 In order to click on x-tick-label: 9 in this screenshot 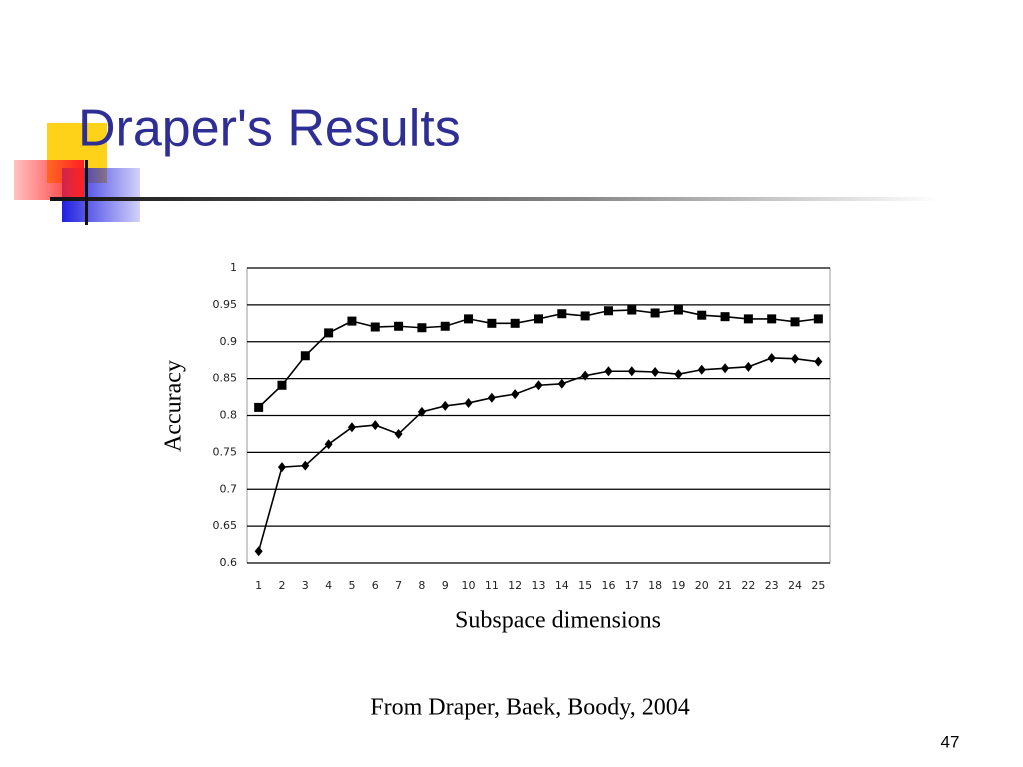, I will do `click(445, 585)`.